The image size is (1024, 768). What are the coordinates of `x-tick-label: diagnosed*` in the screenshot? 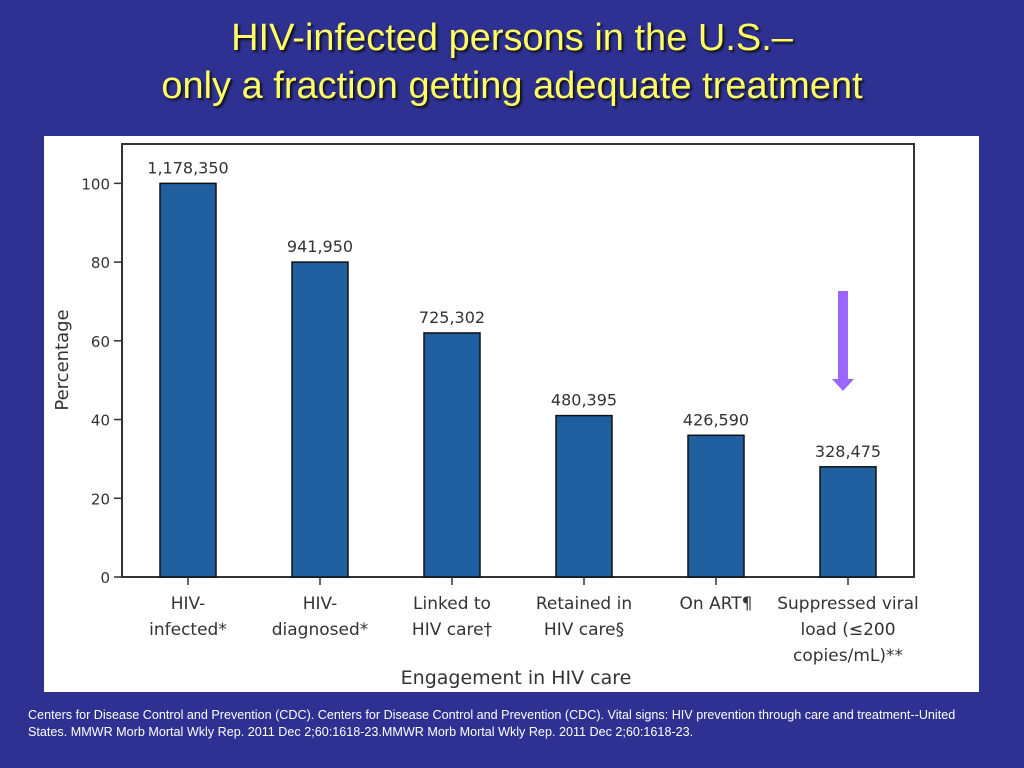 It's located at (320, 630).